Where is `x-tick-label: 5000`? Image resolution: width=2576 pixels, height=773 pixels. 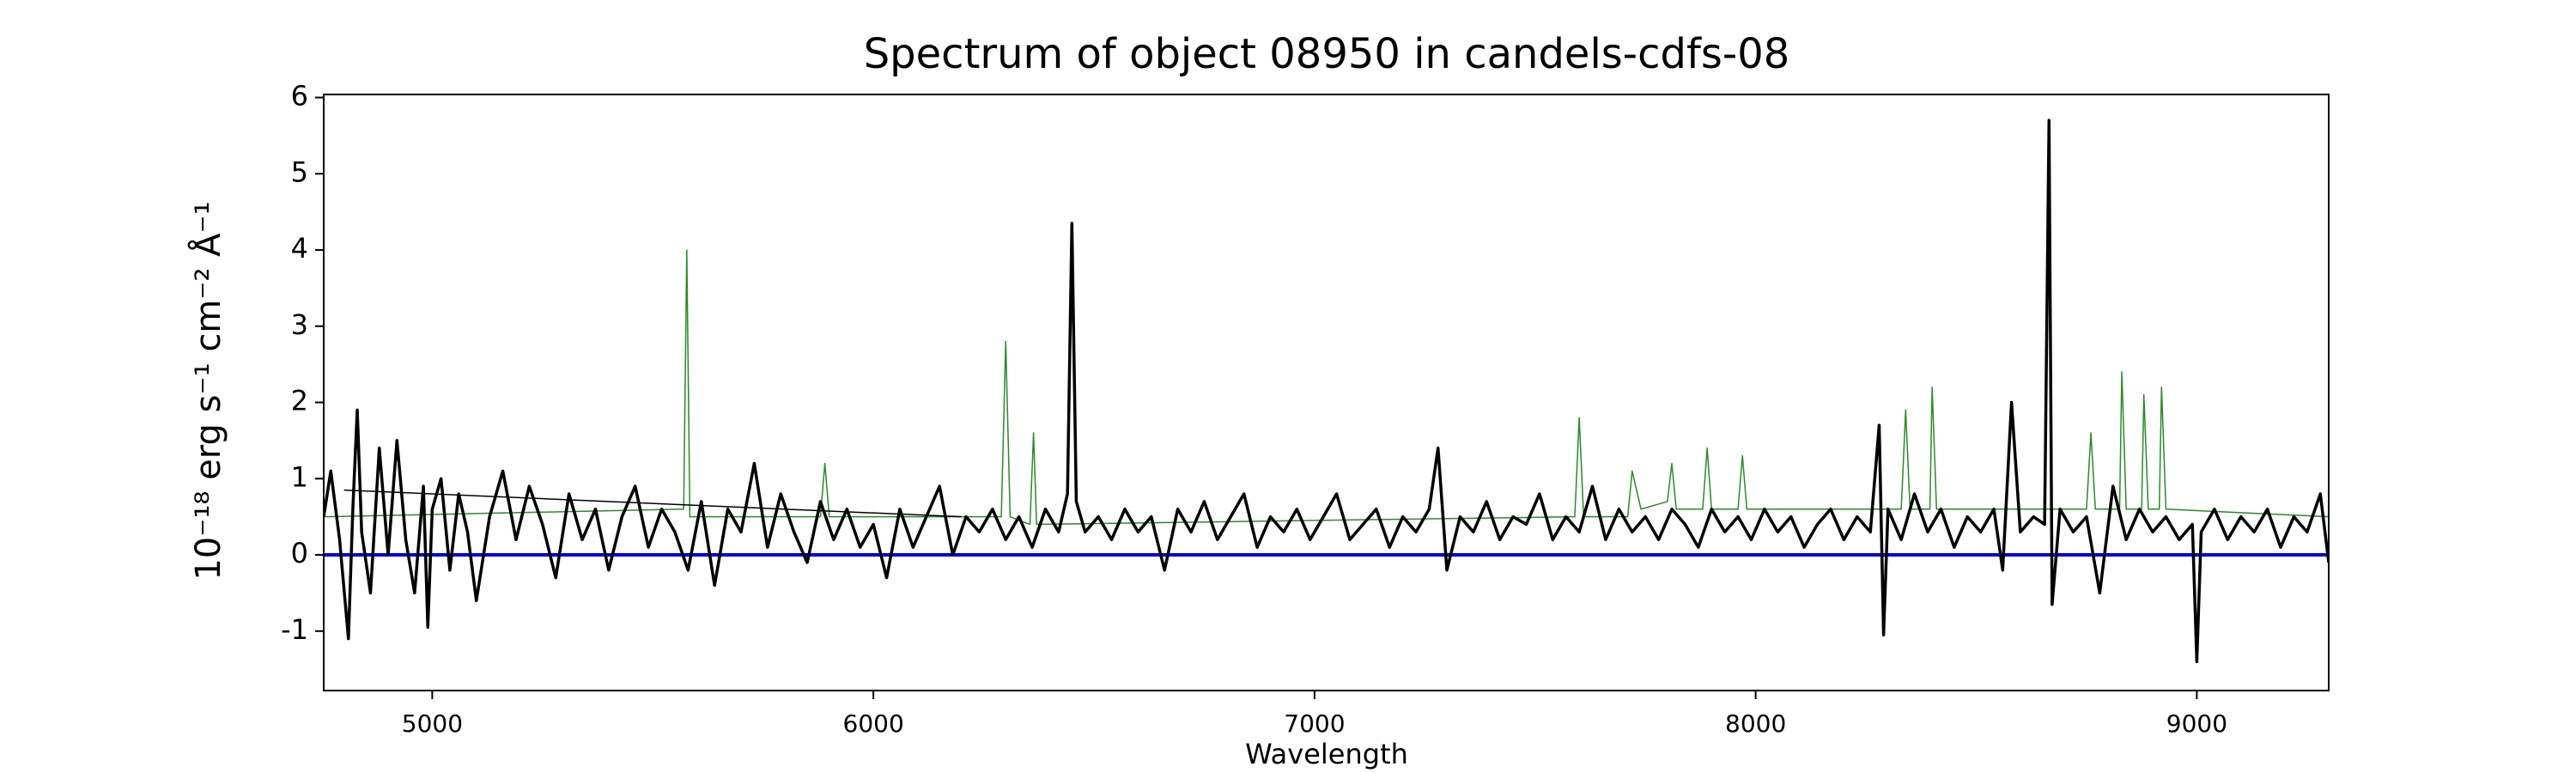
x-tick-label: 5000 is located at coordinates (432, 723).